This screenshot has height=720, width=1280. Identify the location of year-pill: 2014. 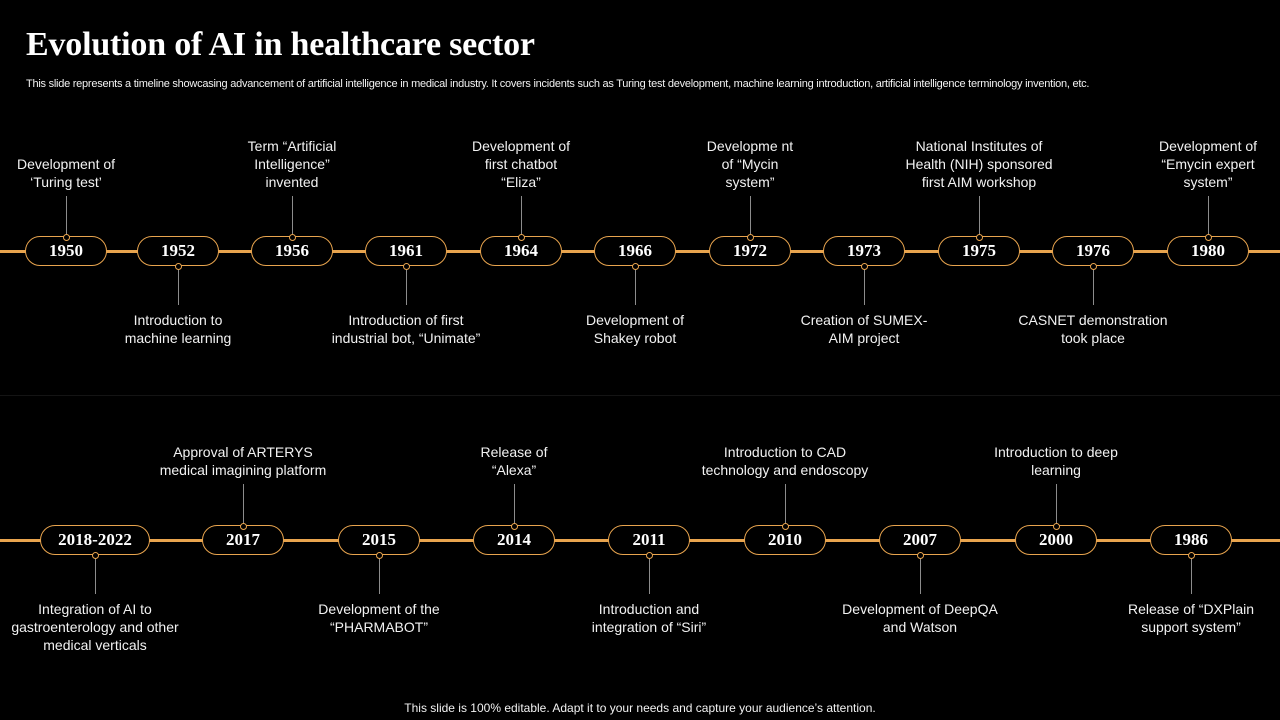
(514, 540).